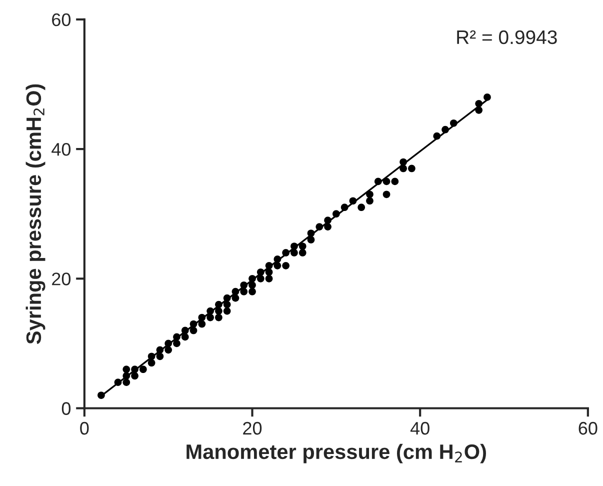 The height and width of the screenshot is (486, 603). Describe the element at coordinates (336, 454) in the screenshot. I see `x-axis-title: Manometer pressure (cm H$_{2}$O)` at that location.